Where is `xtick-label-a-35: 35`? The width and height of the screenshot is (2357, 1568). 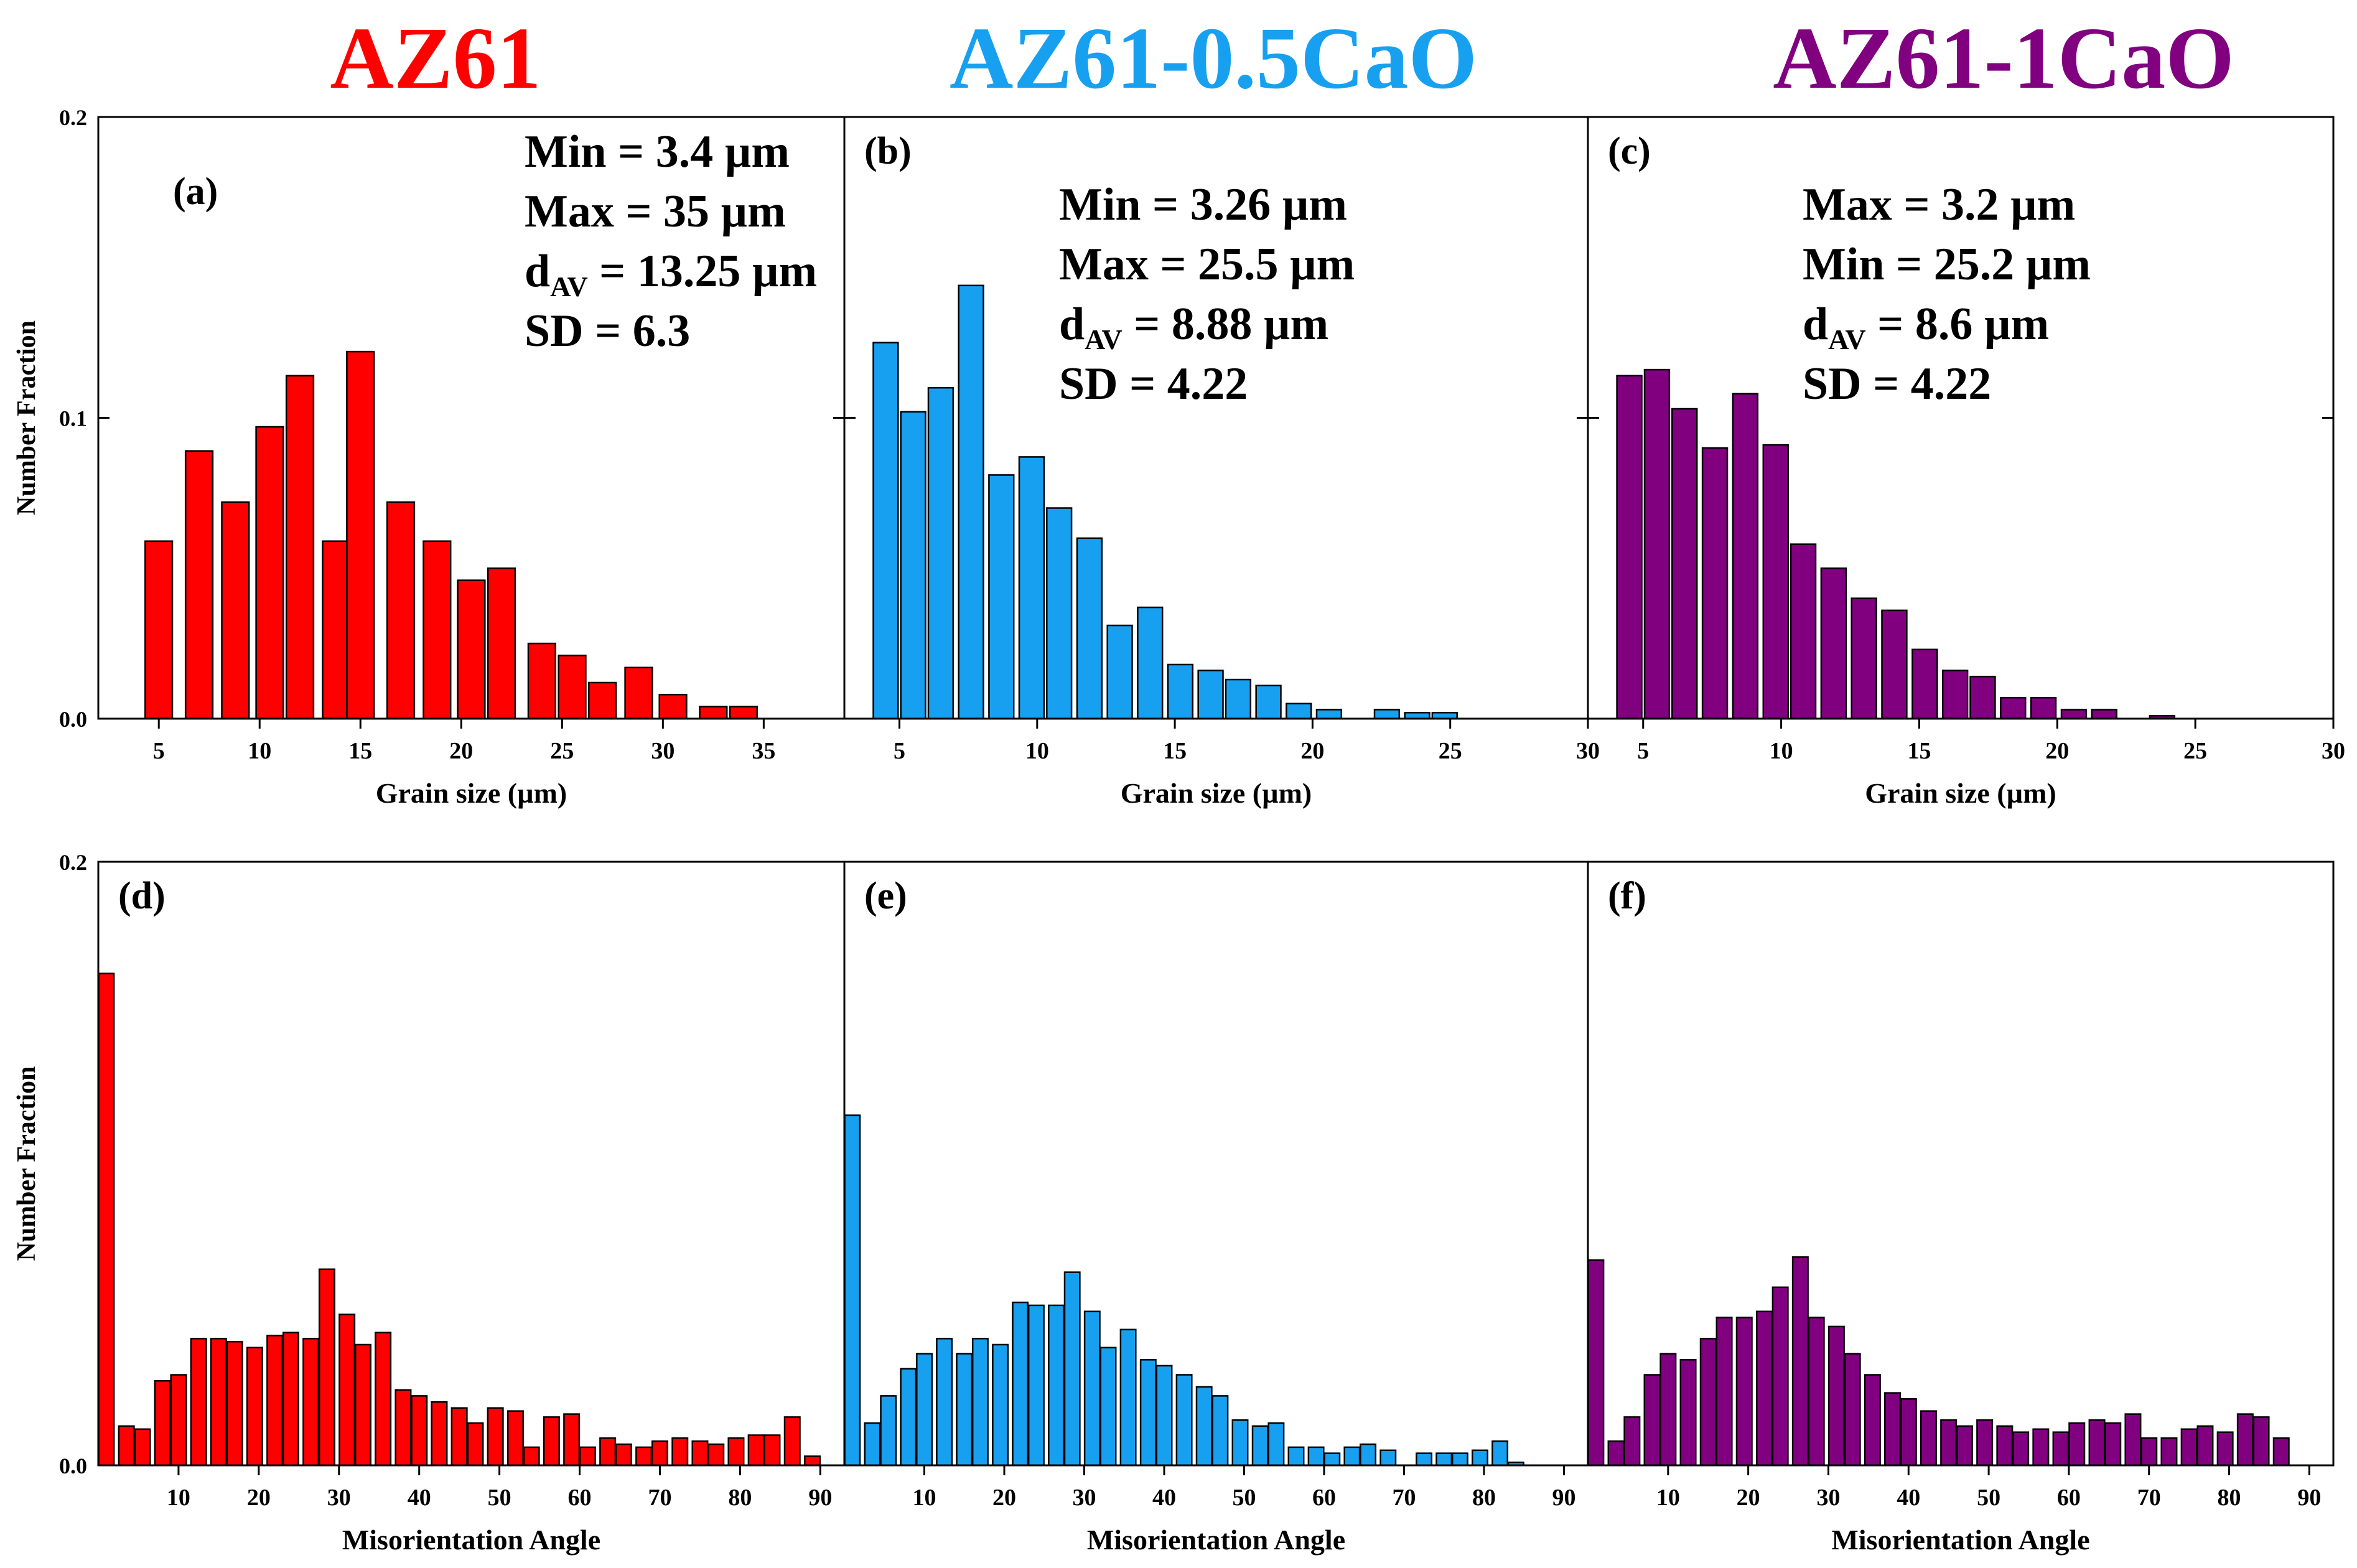
xtick-label-a-35: 35 is located at coordinates (763, 751).